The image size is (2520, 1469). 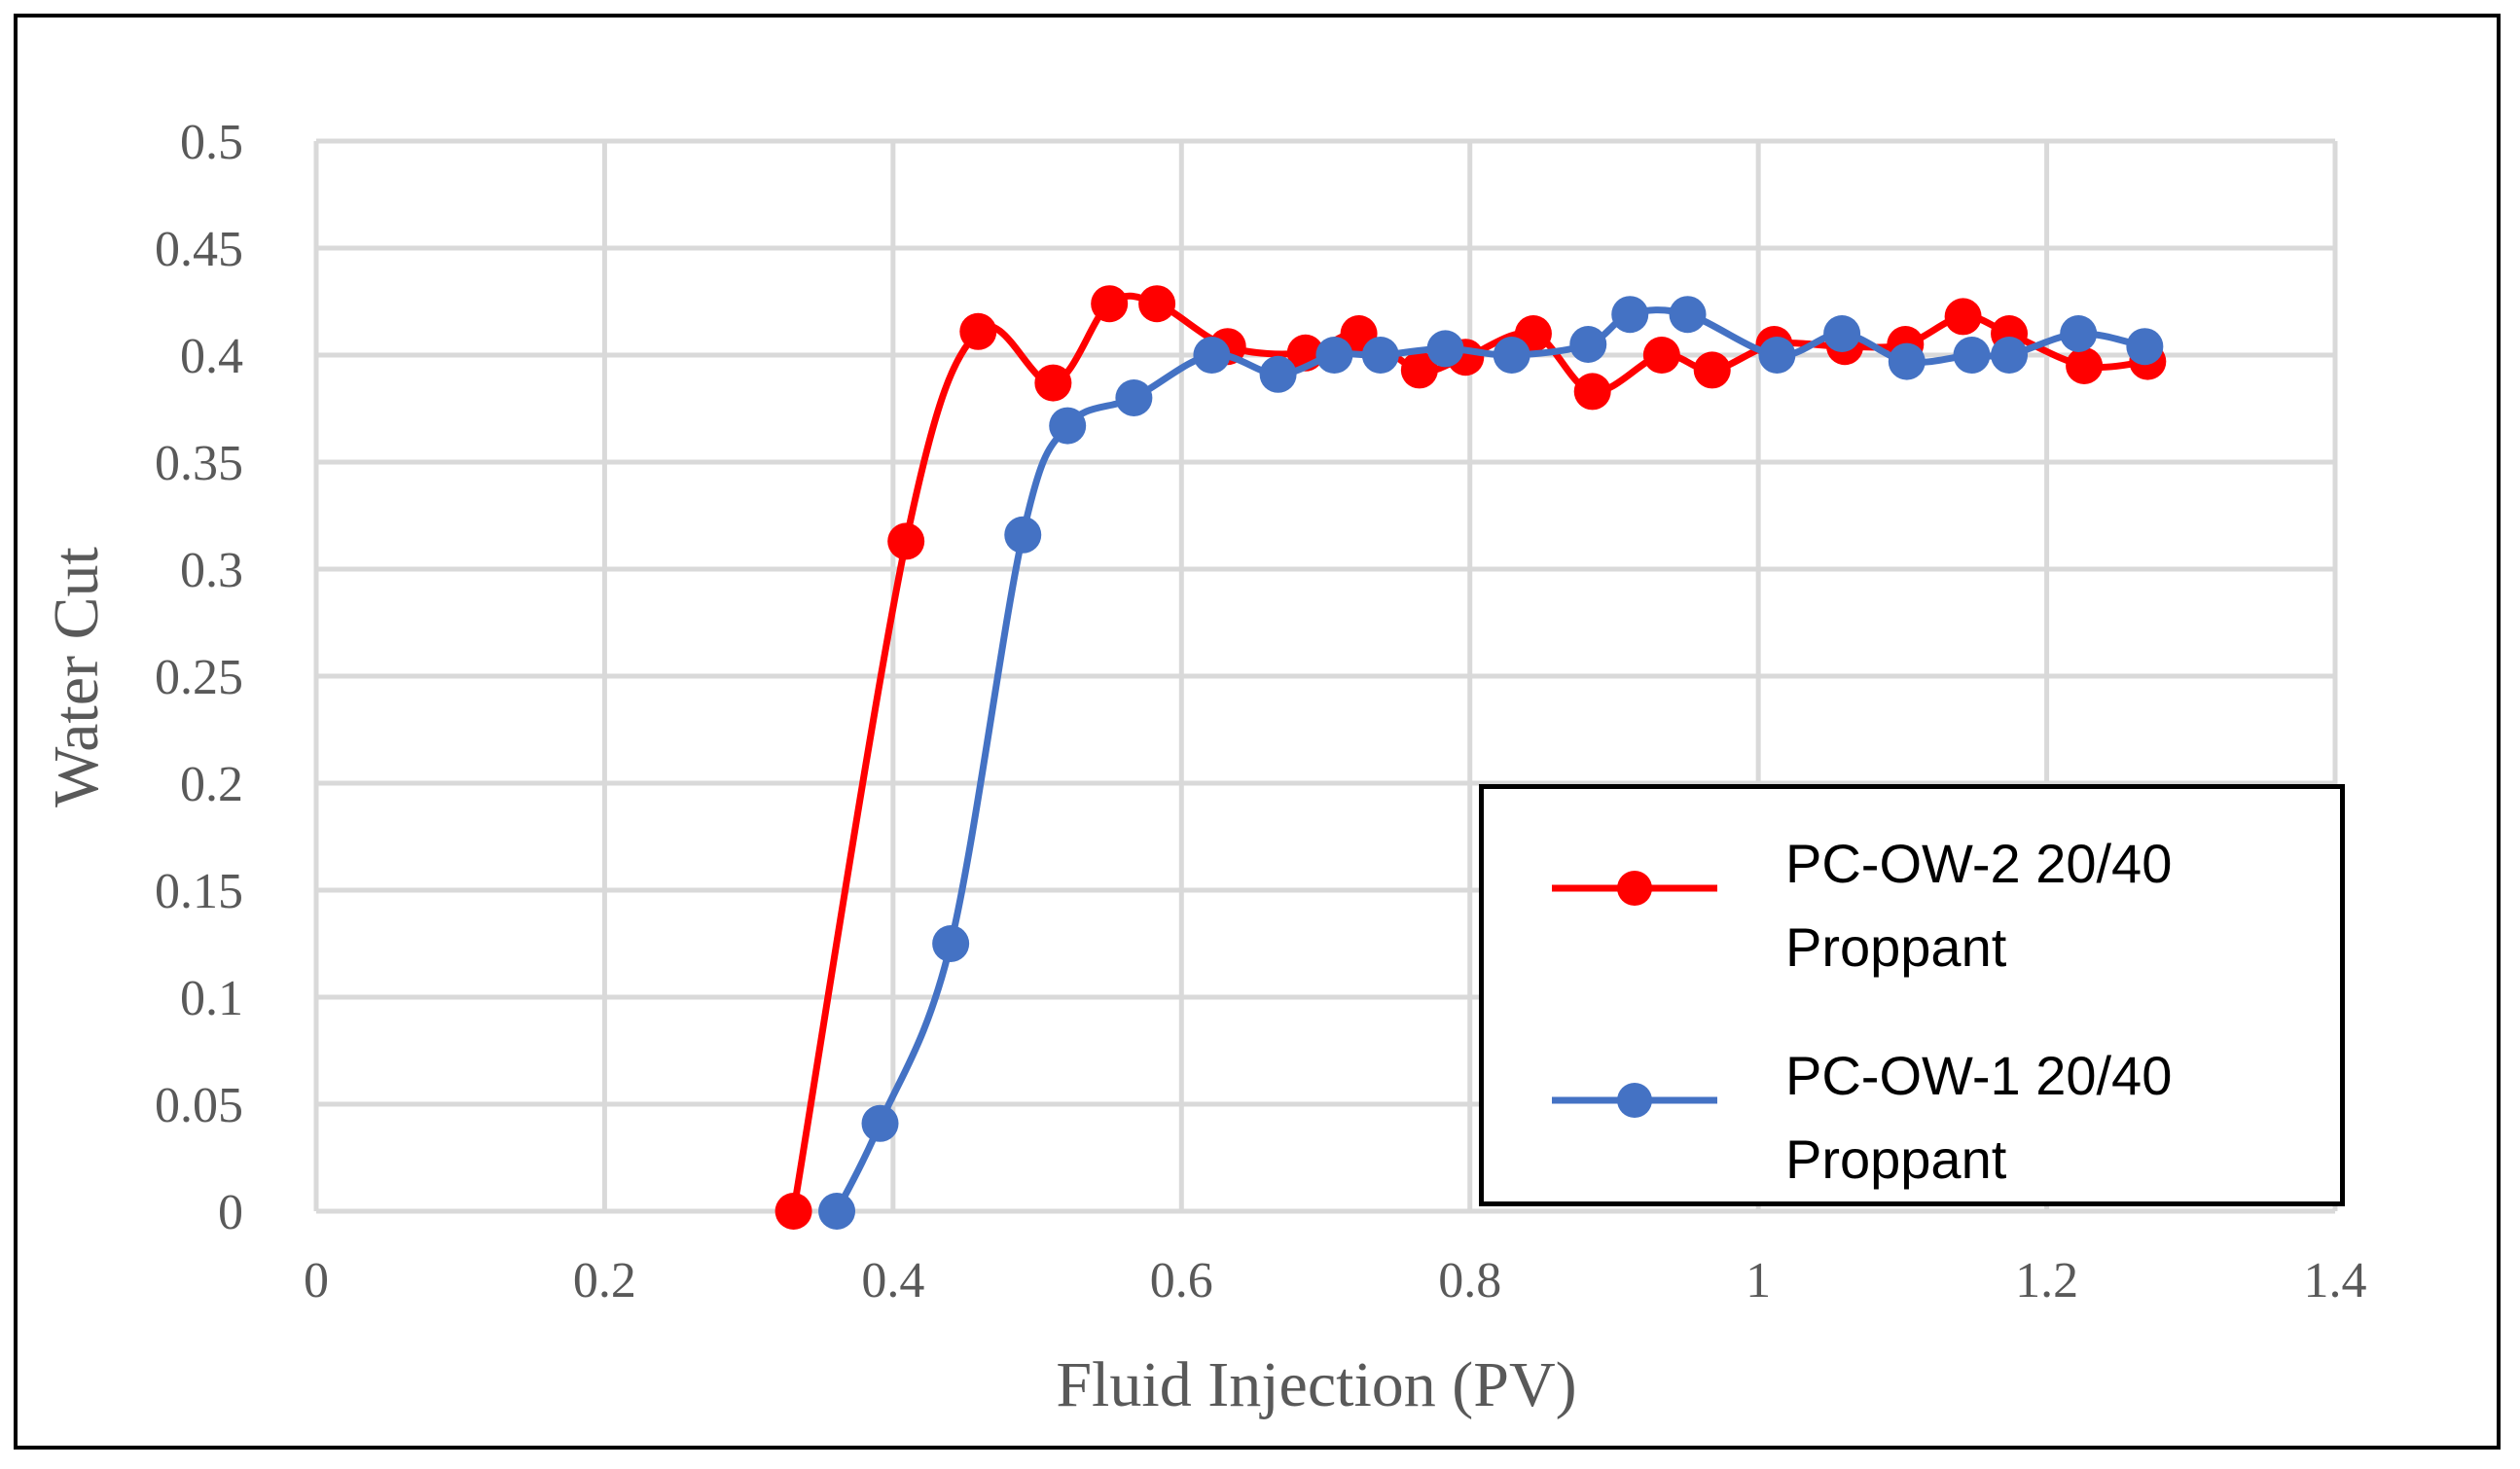 I want to click on legend-entry-pc-ow-2: PC-OW-2 20/40 Proppant, so click(x=1941, y=909).